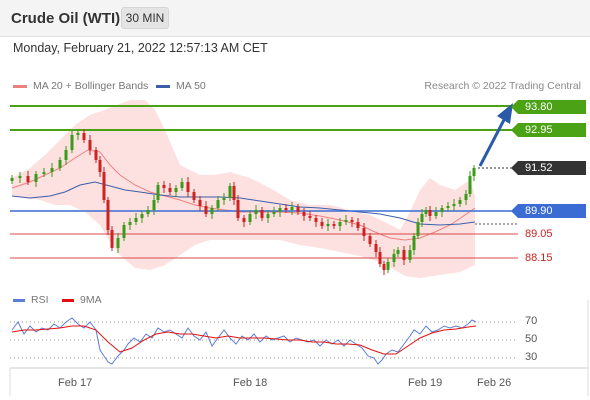 The height and width of the screenshot is (400, 590). What do you see at coordinates (548, 211) in the screenshot?
I see `pivot-tag: 89.90` at bounding box center [548, 211].